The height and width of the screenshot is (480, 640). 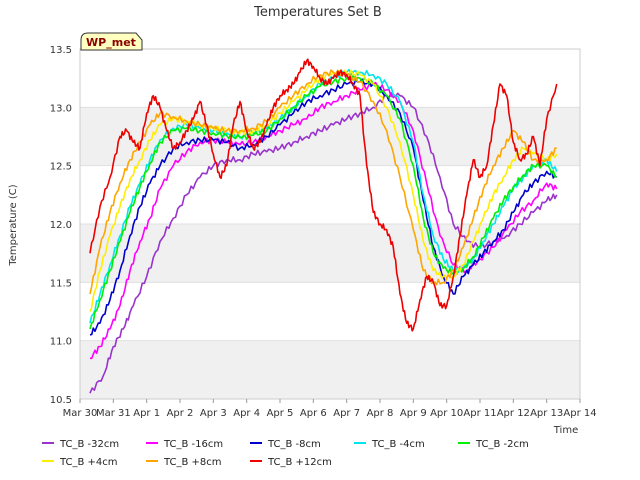 What do you see at coordinates (180, 413) in the screenshot?
I see `x-tick-label: Apr 2` at bounding box center [180, 413].